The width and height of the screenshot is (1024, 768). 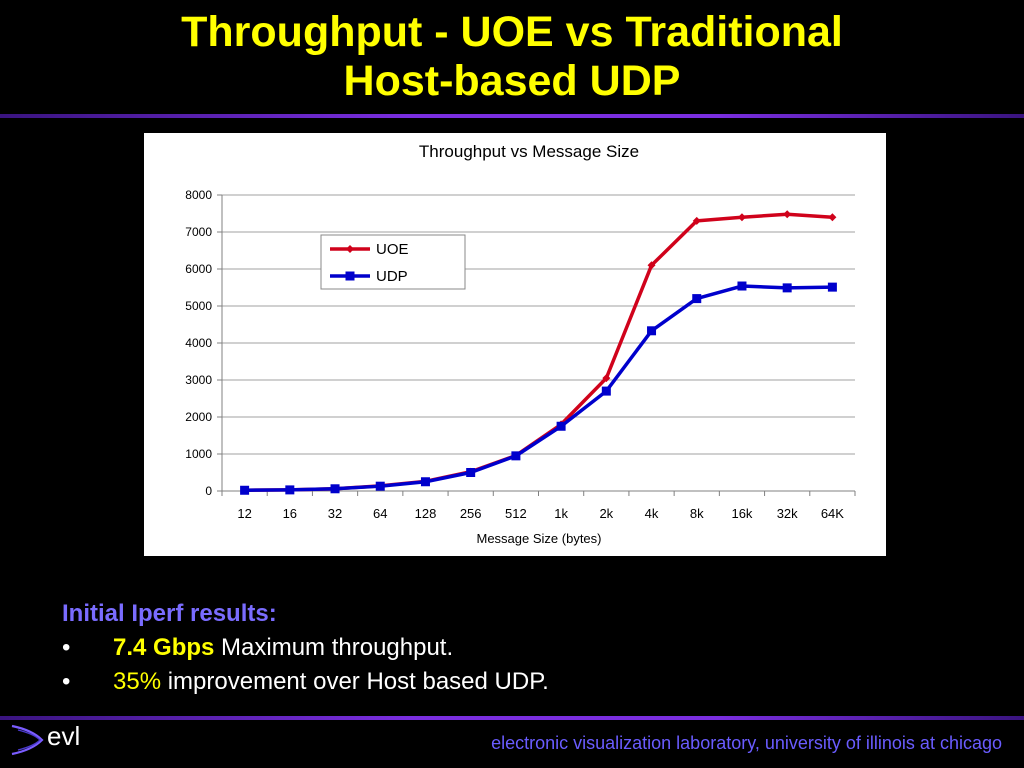 I want to click on x-tick-label: 1k, so click(x=561, y=513).